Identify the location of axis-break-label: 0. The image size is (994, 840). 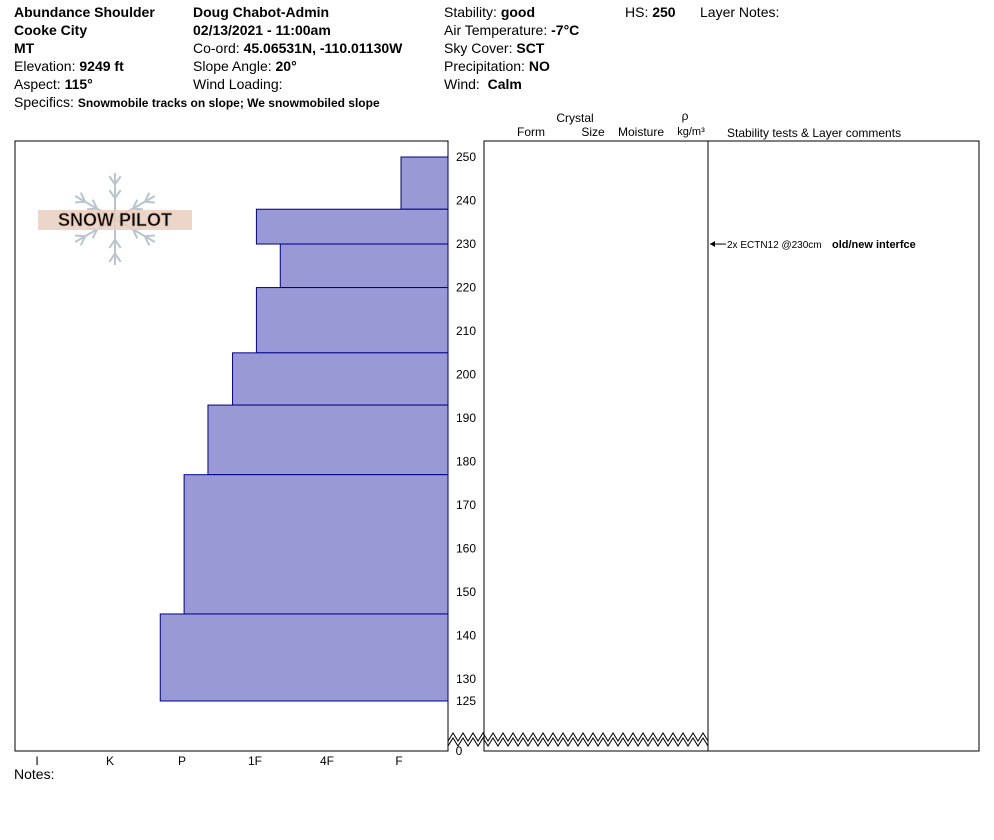
(459, 751).